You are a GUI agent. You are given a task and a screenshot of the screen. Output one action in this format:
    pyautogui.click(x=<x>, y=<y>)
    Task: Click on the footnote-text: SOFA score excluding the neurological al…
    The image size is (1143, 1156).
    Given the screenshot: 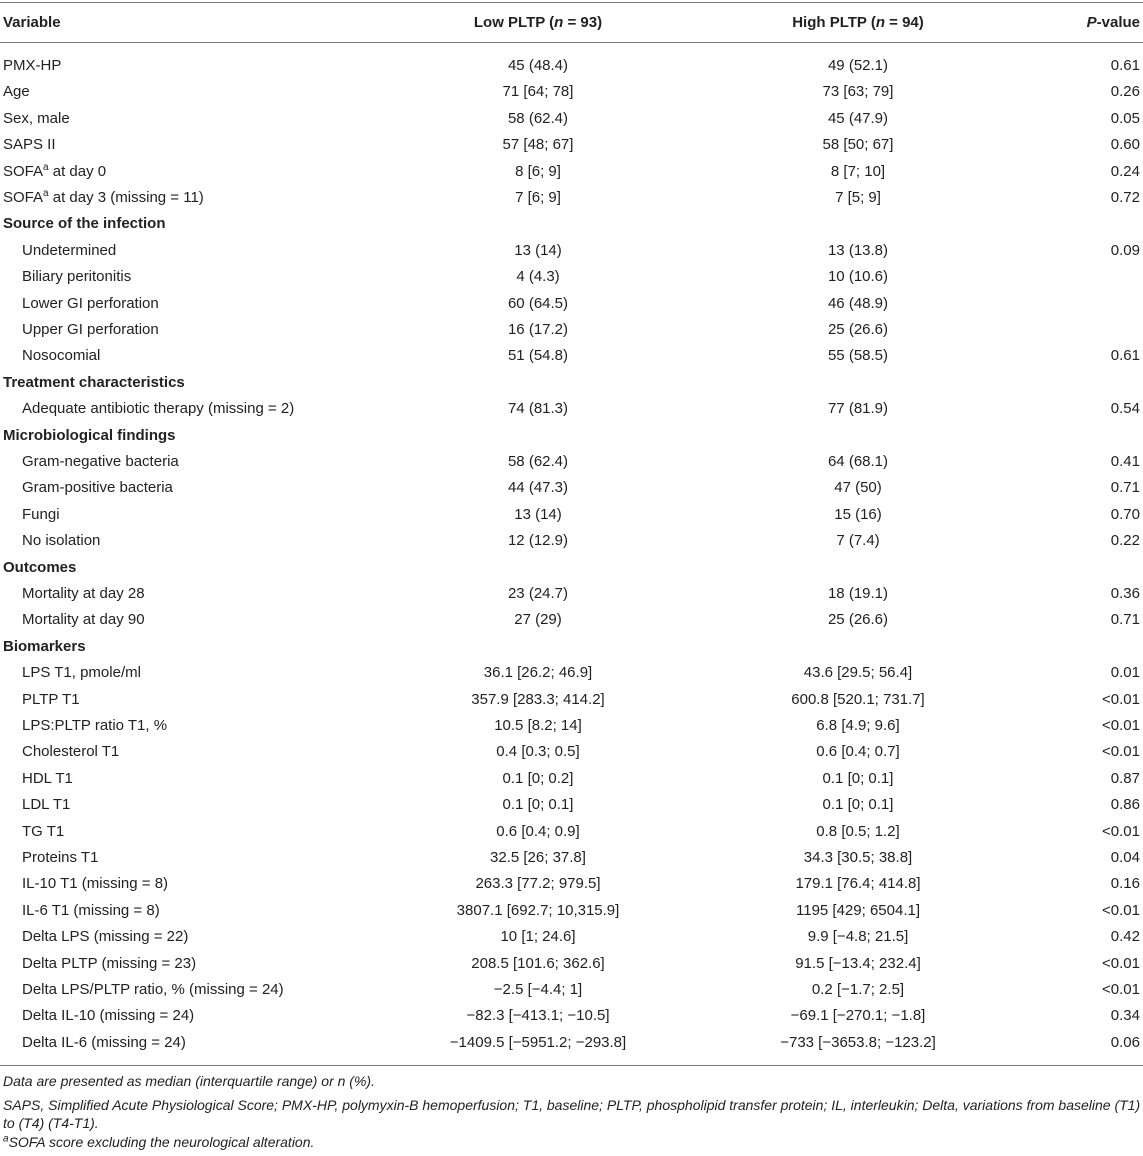 What is the action you would take?
    pyautogui.click(x=161, y=1141)
    